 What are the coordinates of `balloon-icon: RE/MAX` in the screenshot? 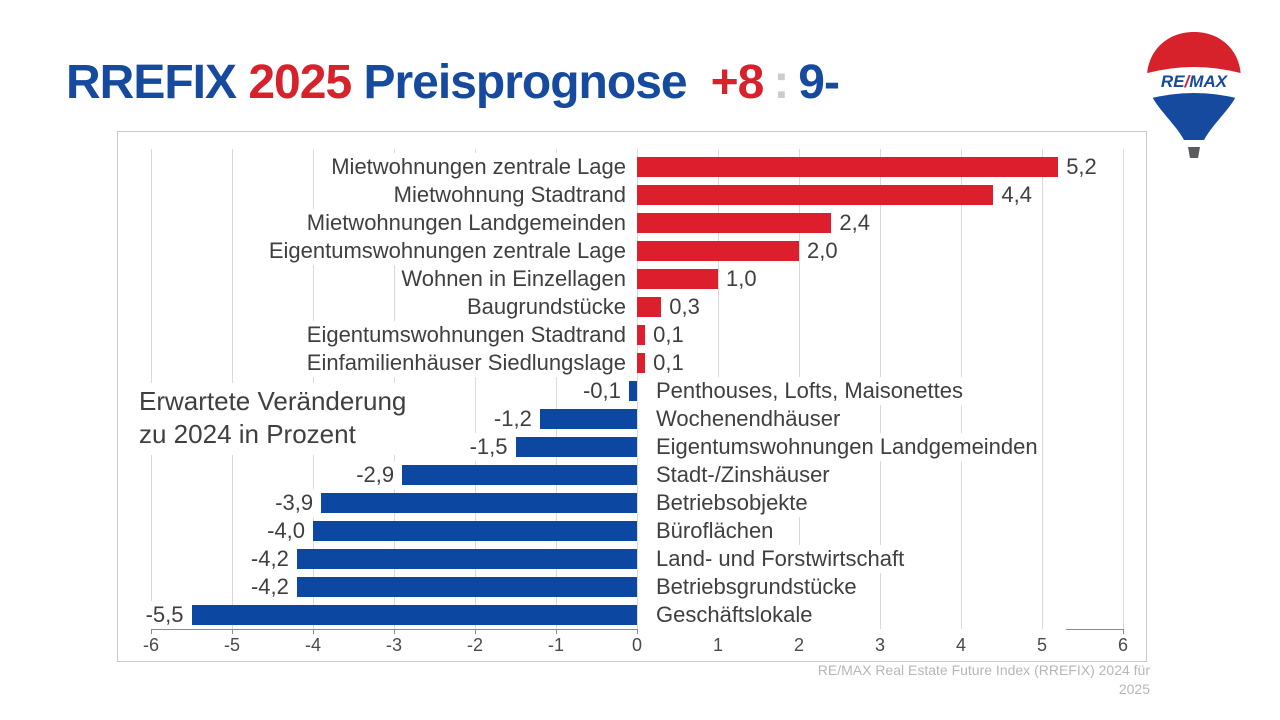 It's located at (1194, 95).